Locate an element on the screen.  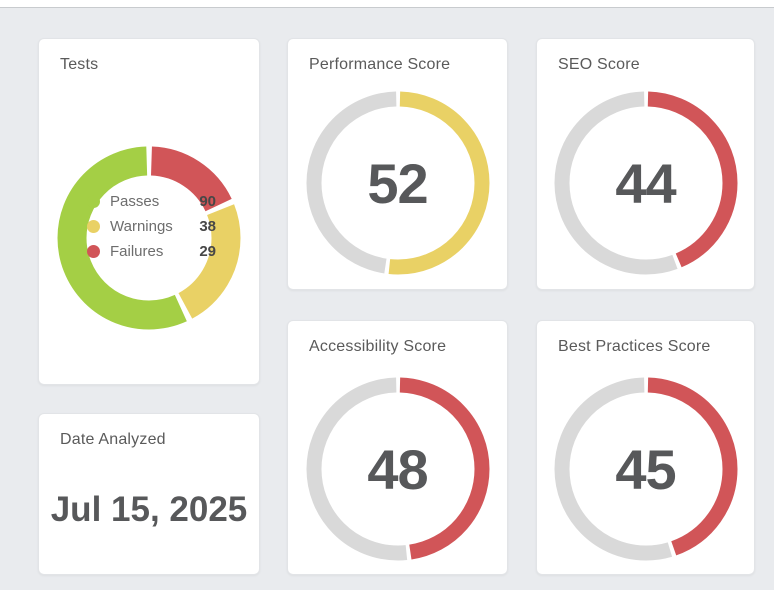
accessibility-score-card: Accessibility Score 48 is located at coordinates (397, 447).